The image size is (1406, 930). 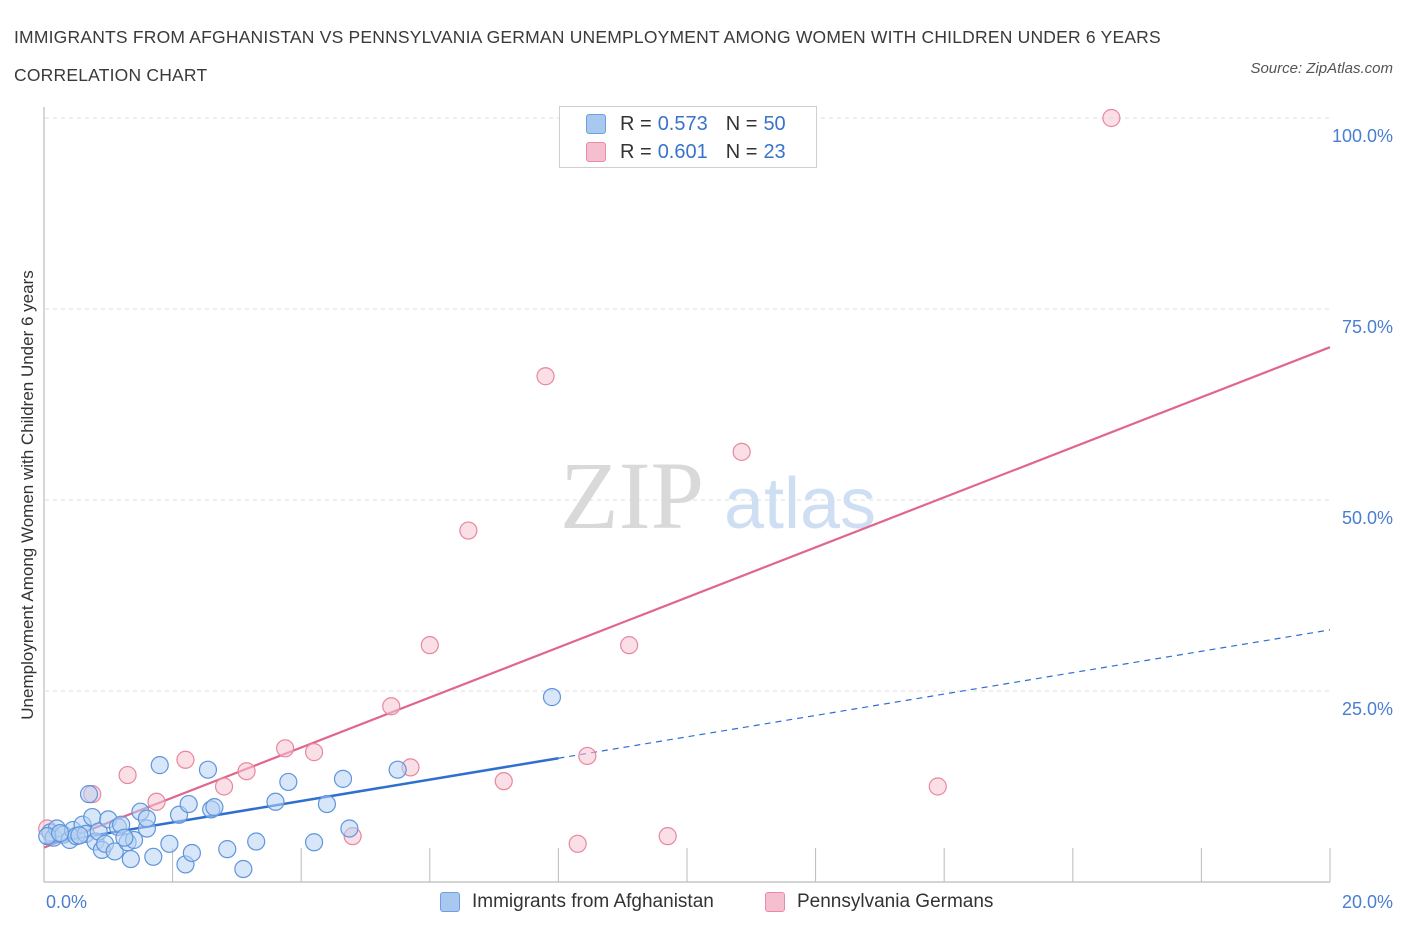 What do you see at coordinates (301, 801) in the screenshot?
I see `trend-line-afghanistan` at bounding box center [301, 801].